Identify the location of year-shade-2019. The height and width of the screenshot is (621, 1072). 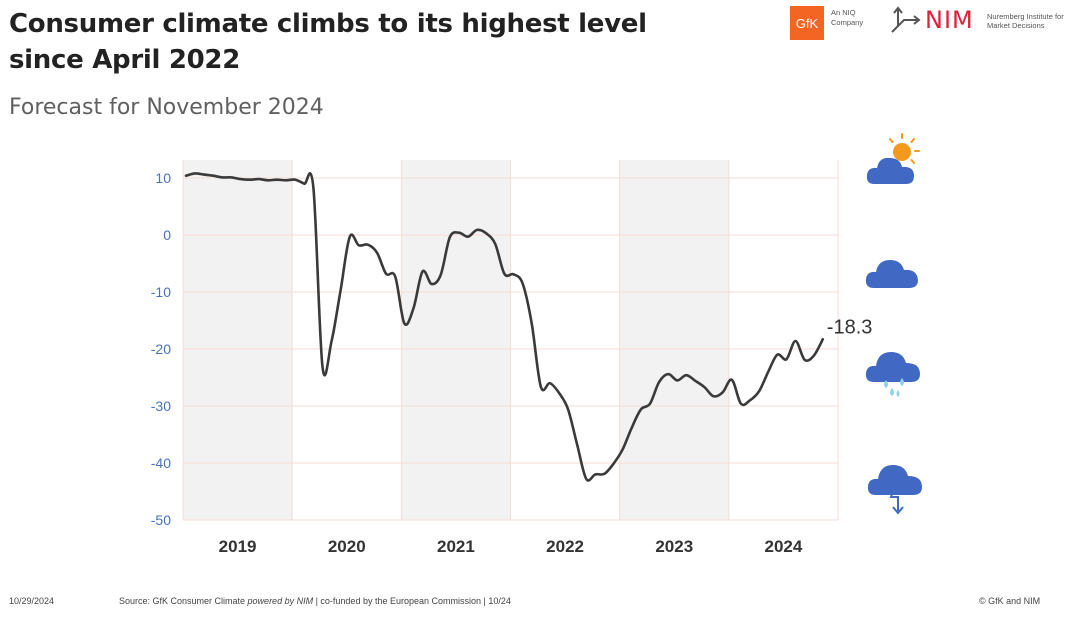
(238, 340).